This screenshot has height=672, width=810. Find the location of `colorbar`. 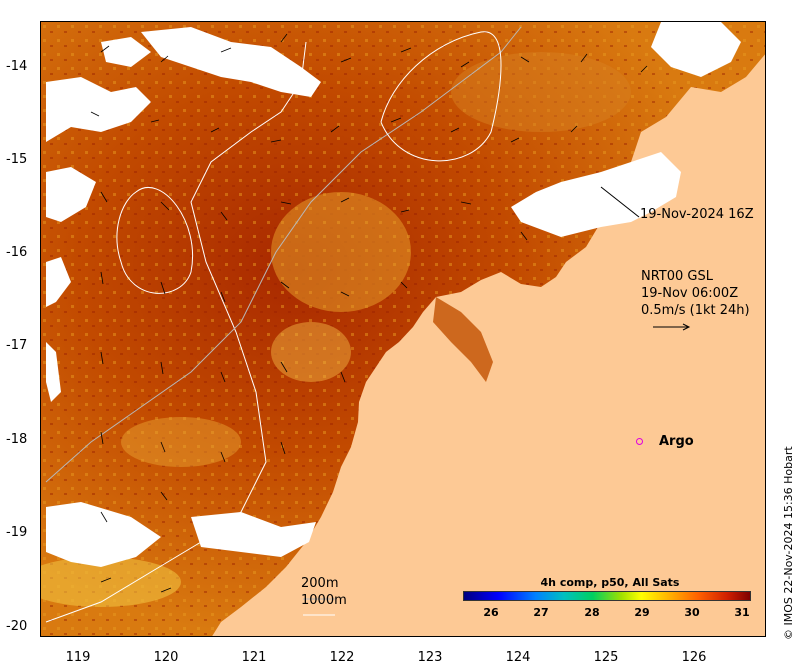

colorbar is located at coordinates (607, 596).